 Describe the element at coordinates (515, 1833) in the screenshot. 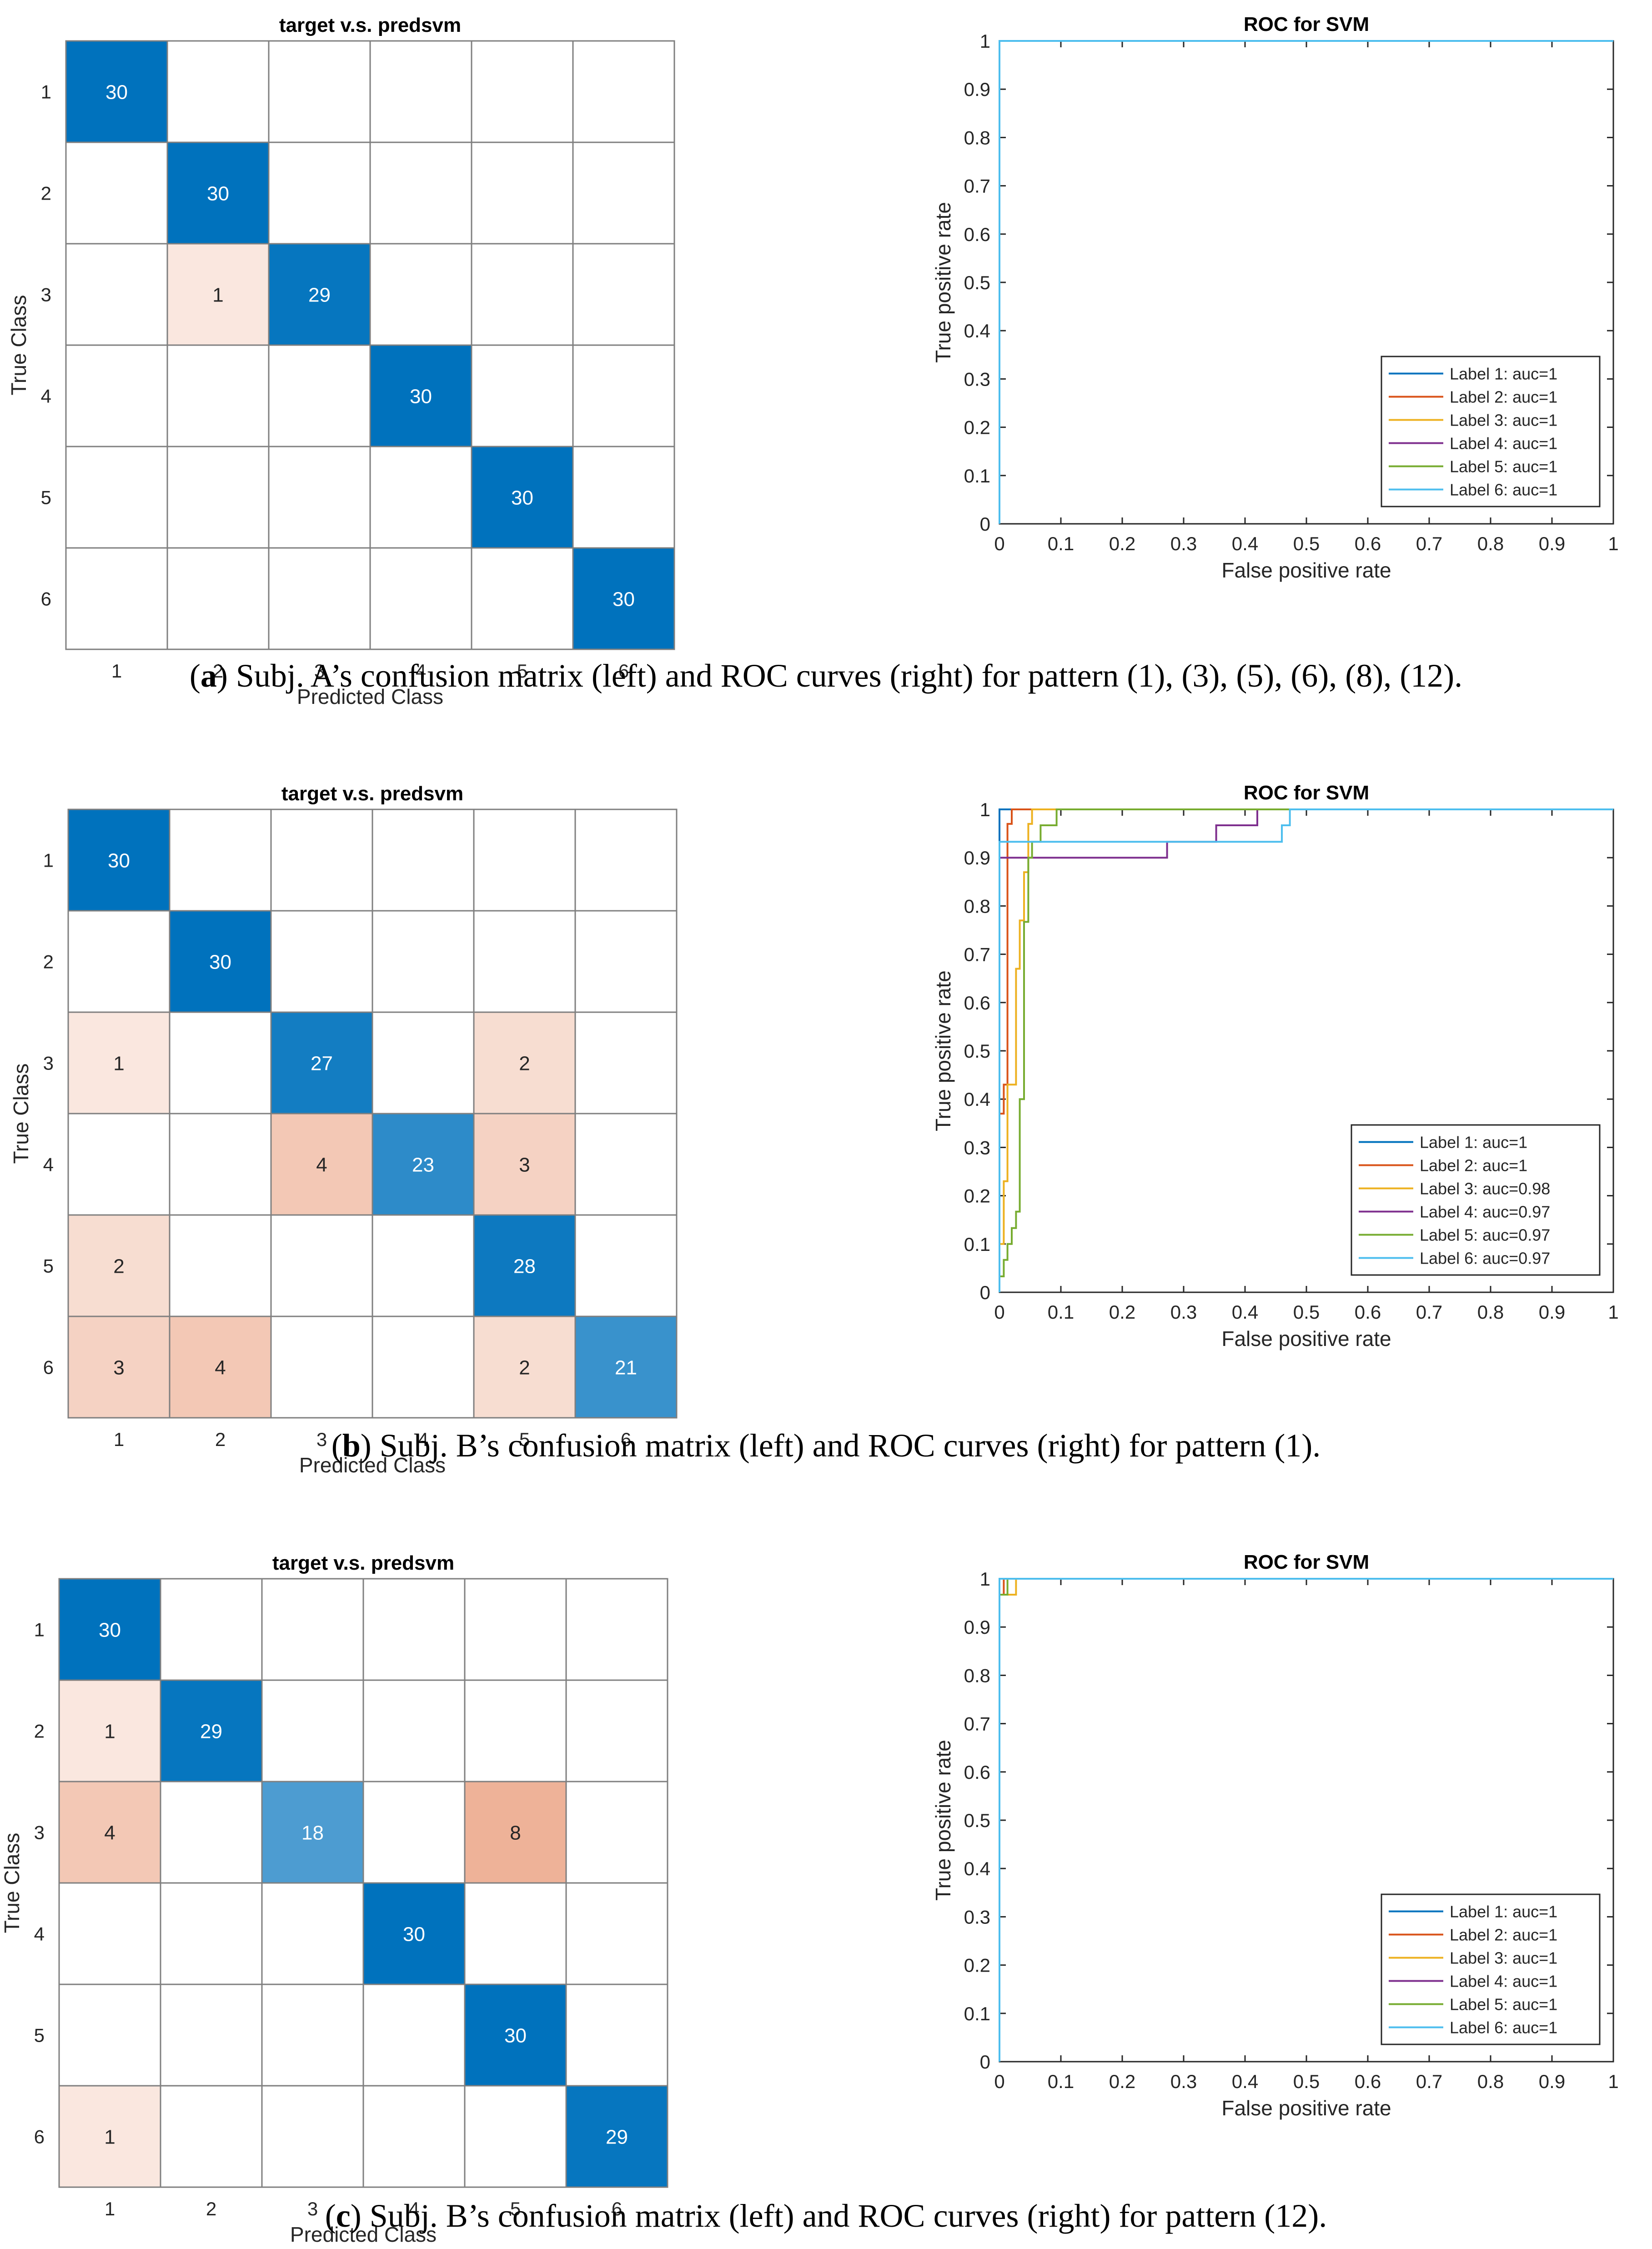

I see `cm-cell-value: 8` at that location.